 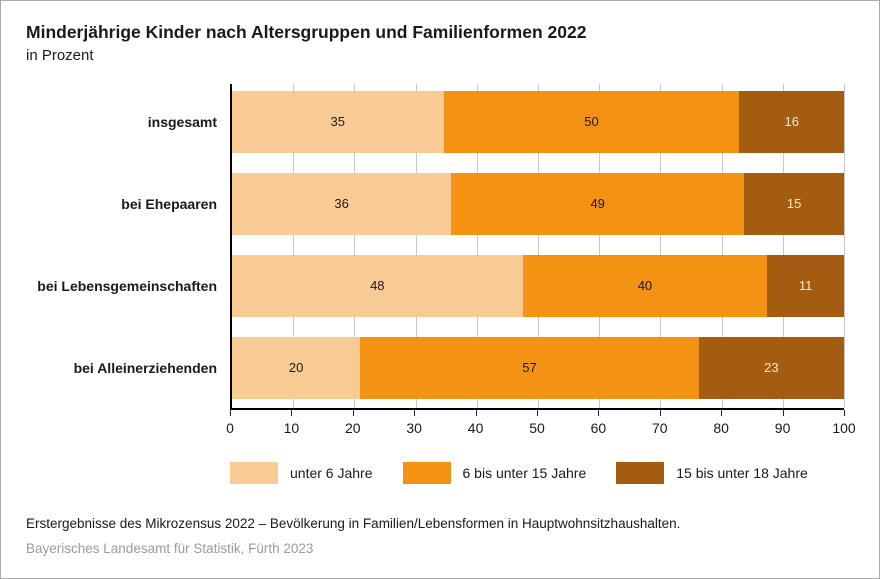 What do you see at coordinates (145, 367) in the screenshot?
I see `category-label: bei Alleinerziehenden` at bounding box center [145, 367].